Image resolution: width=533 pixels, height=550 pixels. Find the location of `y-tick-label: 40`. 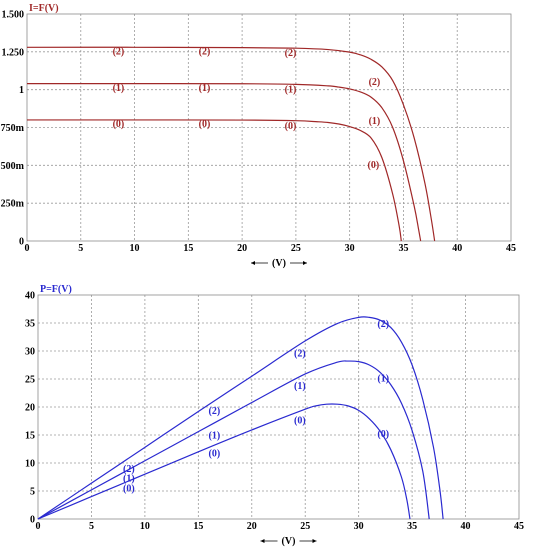

y-tick-label: 40 is located at coordinates (30, 296).